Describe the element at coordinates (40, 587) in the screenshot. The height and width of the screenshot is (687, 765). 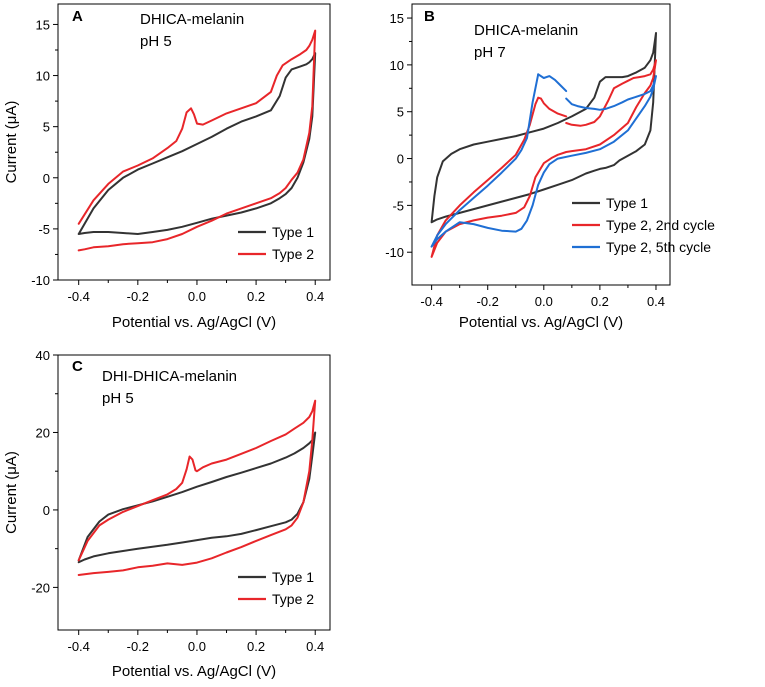
I see `y-tick-label: -20` at that location.